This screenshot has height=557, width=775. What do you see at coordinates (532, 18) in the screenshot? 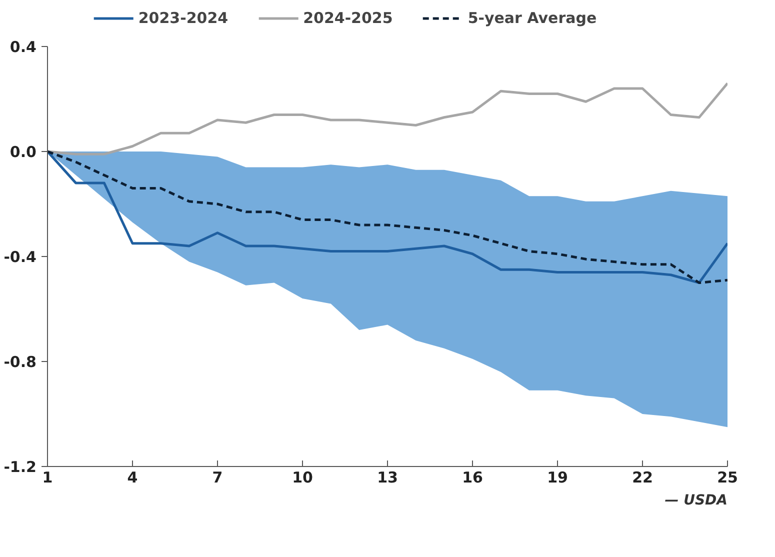
I see `legend-label: 5-year Average` at bounding box center [532, 18].